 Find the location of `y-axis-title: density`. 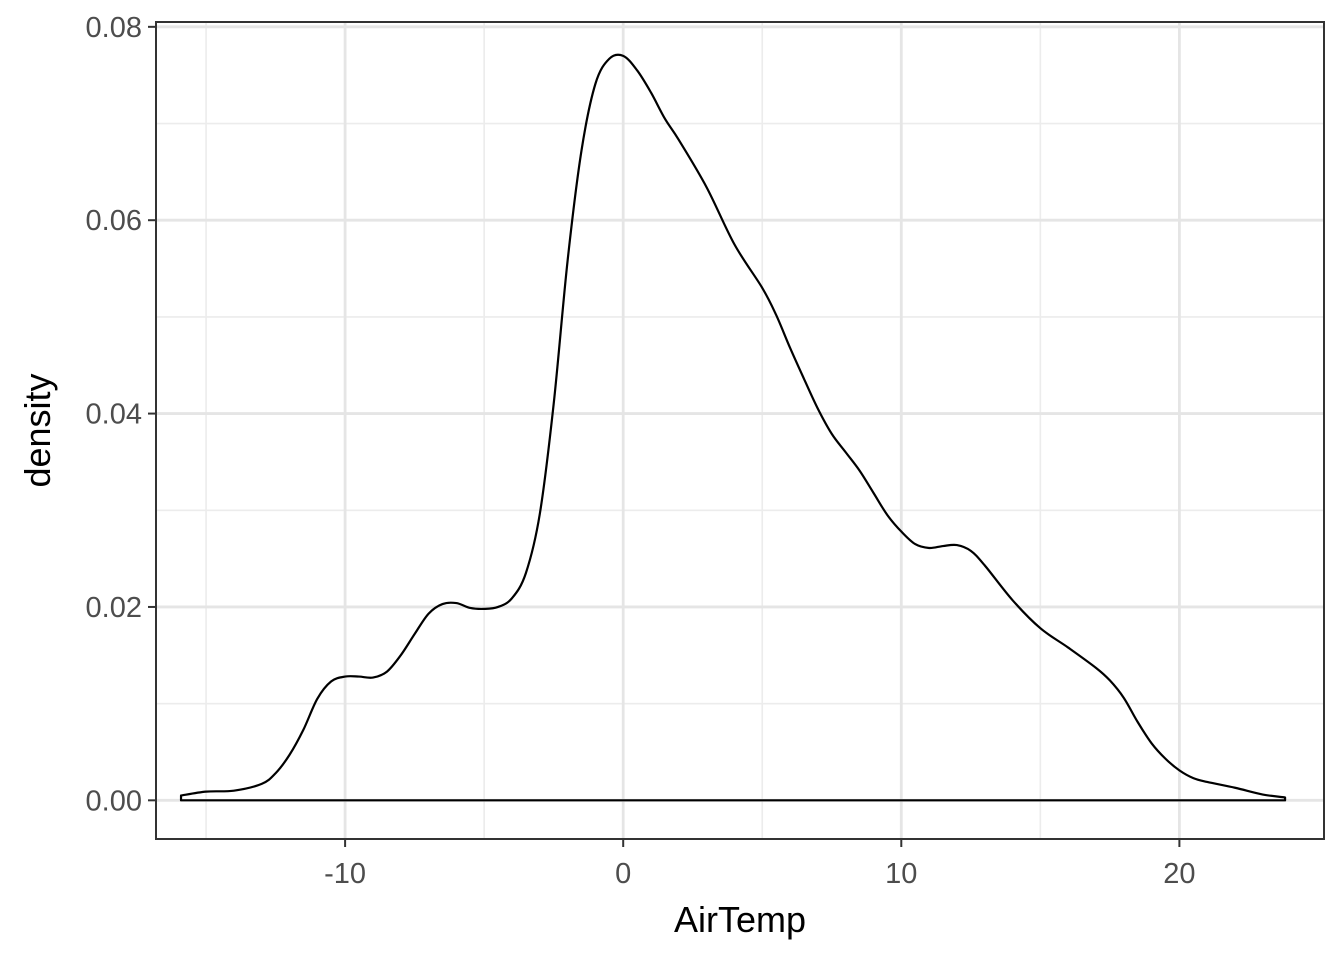

y-axis-title: density is located at coordinates (37, 430).